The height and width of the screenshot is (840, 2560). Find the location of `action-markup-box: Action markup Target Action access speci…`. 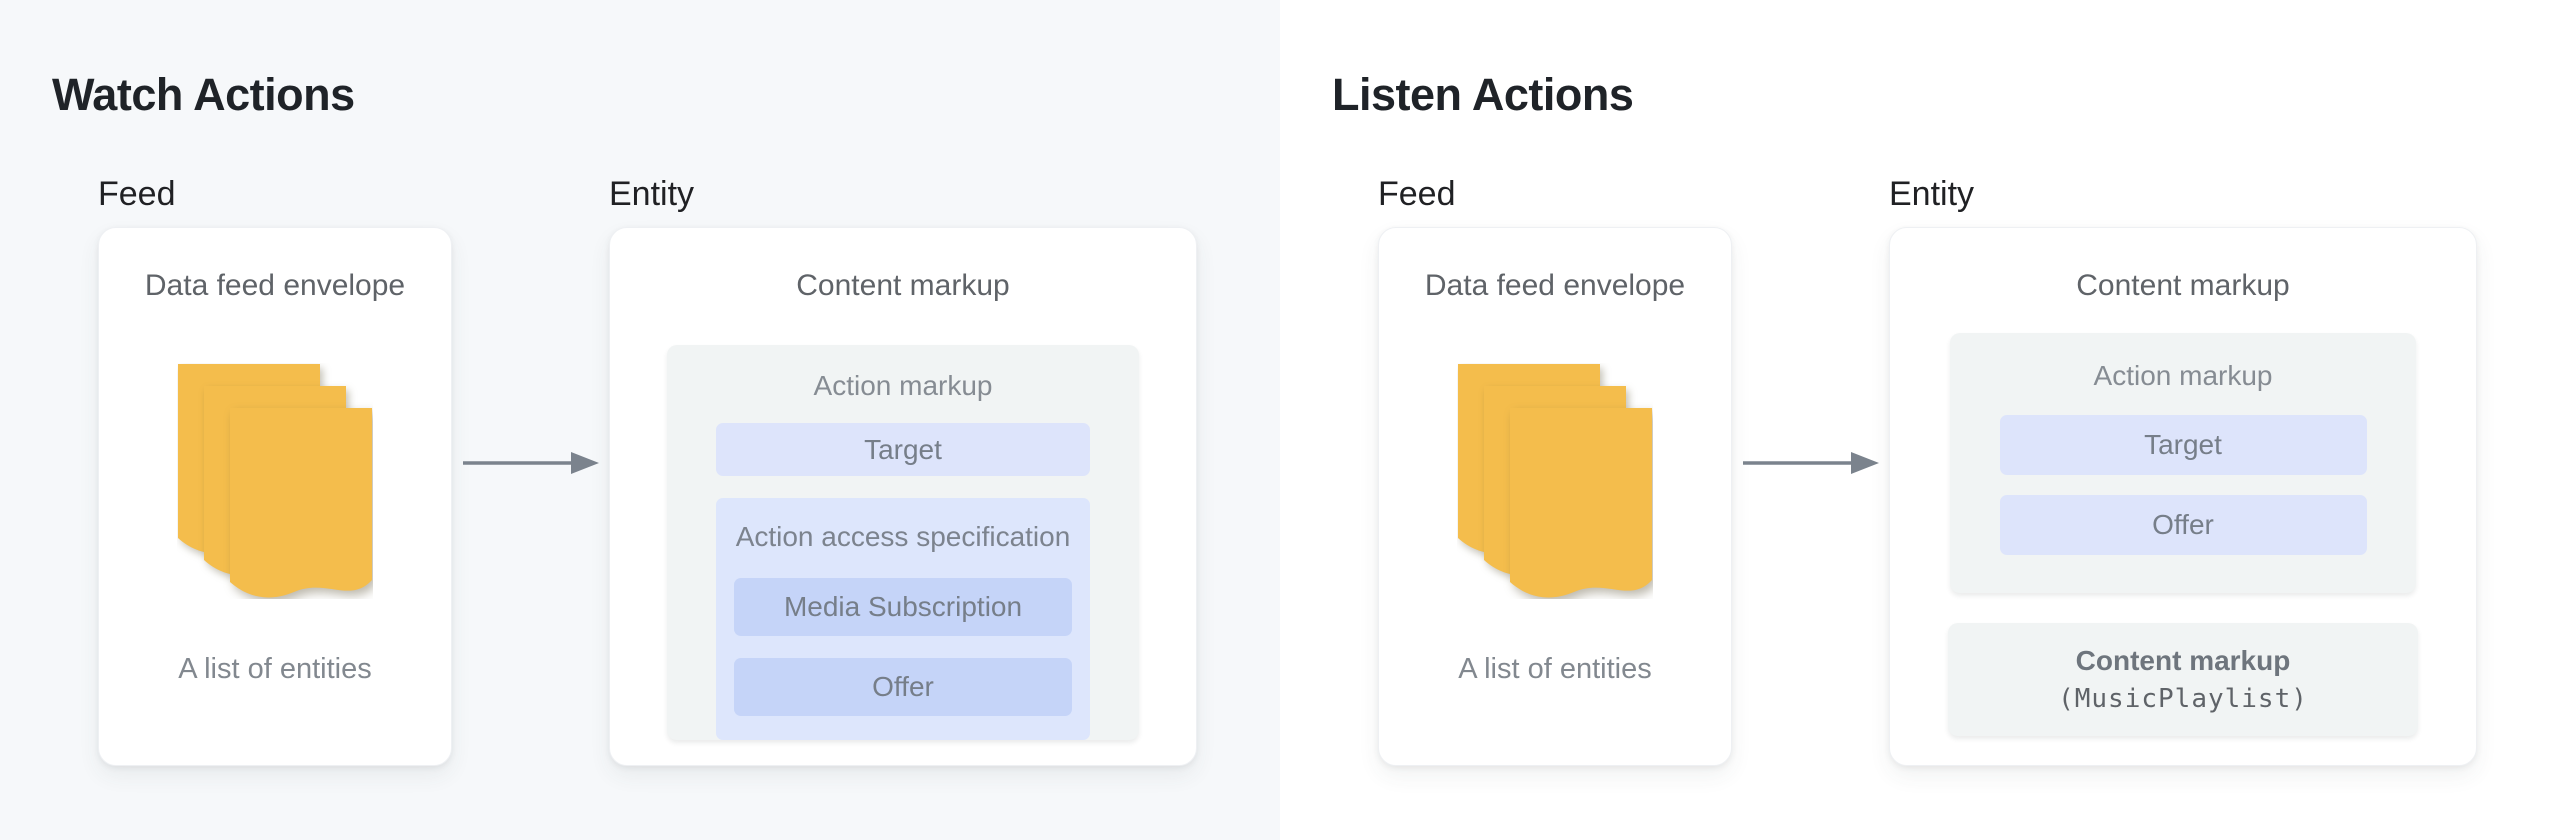

action-markup-box: Action markup Target Action access speci… is located at coordinates (903, 542).